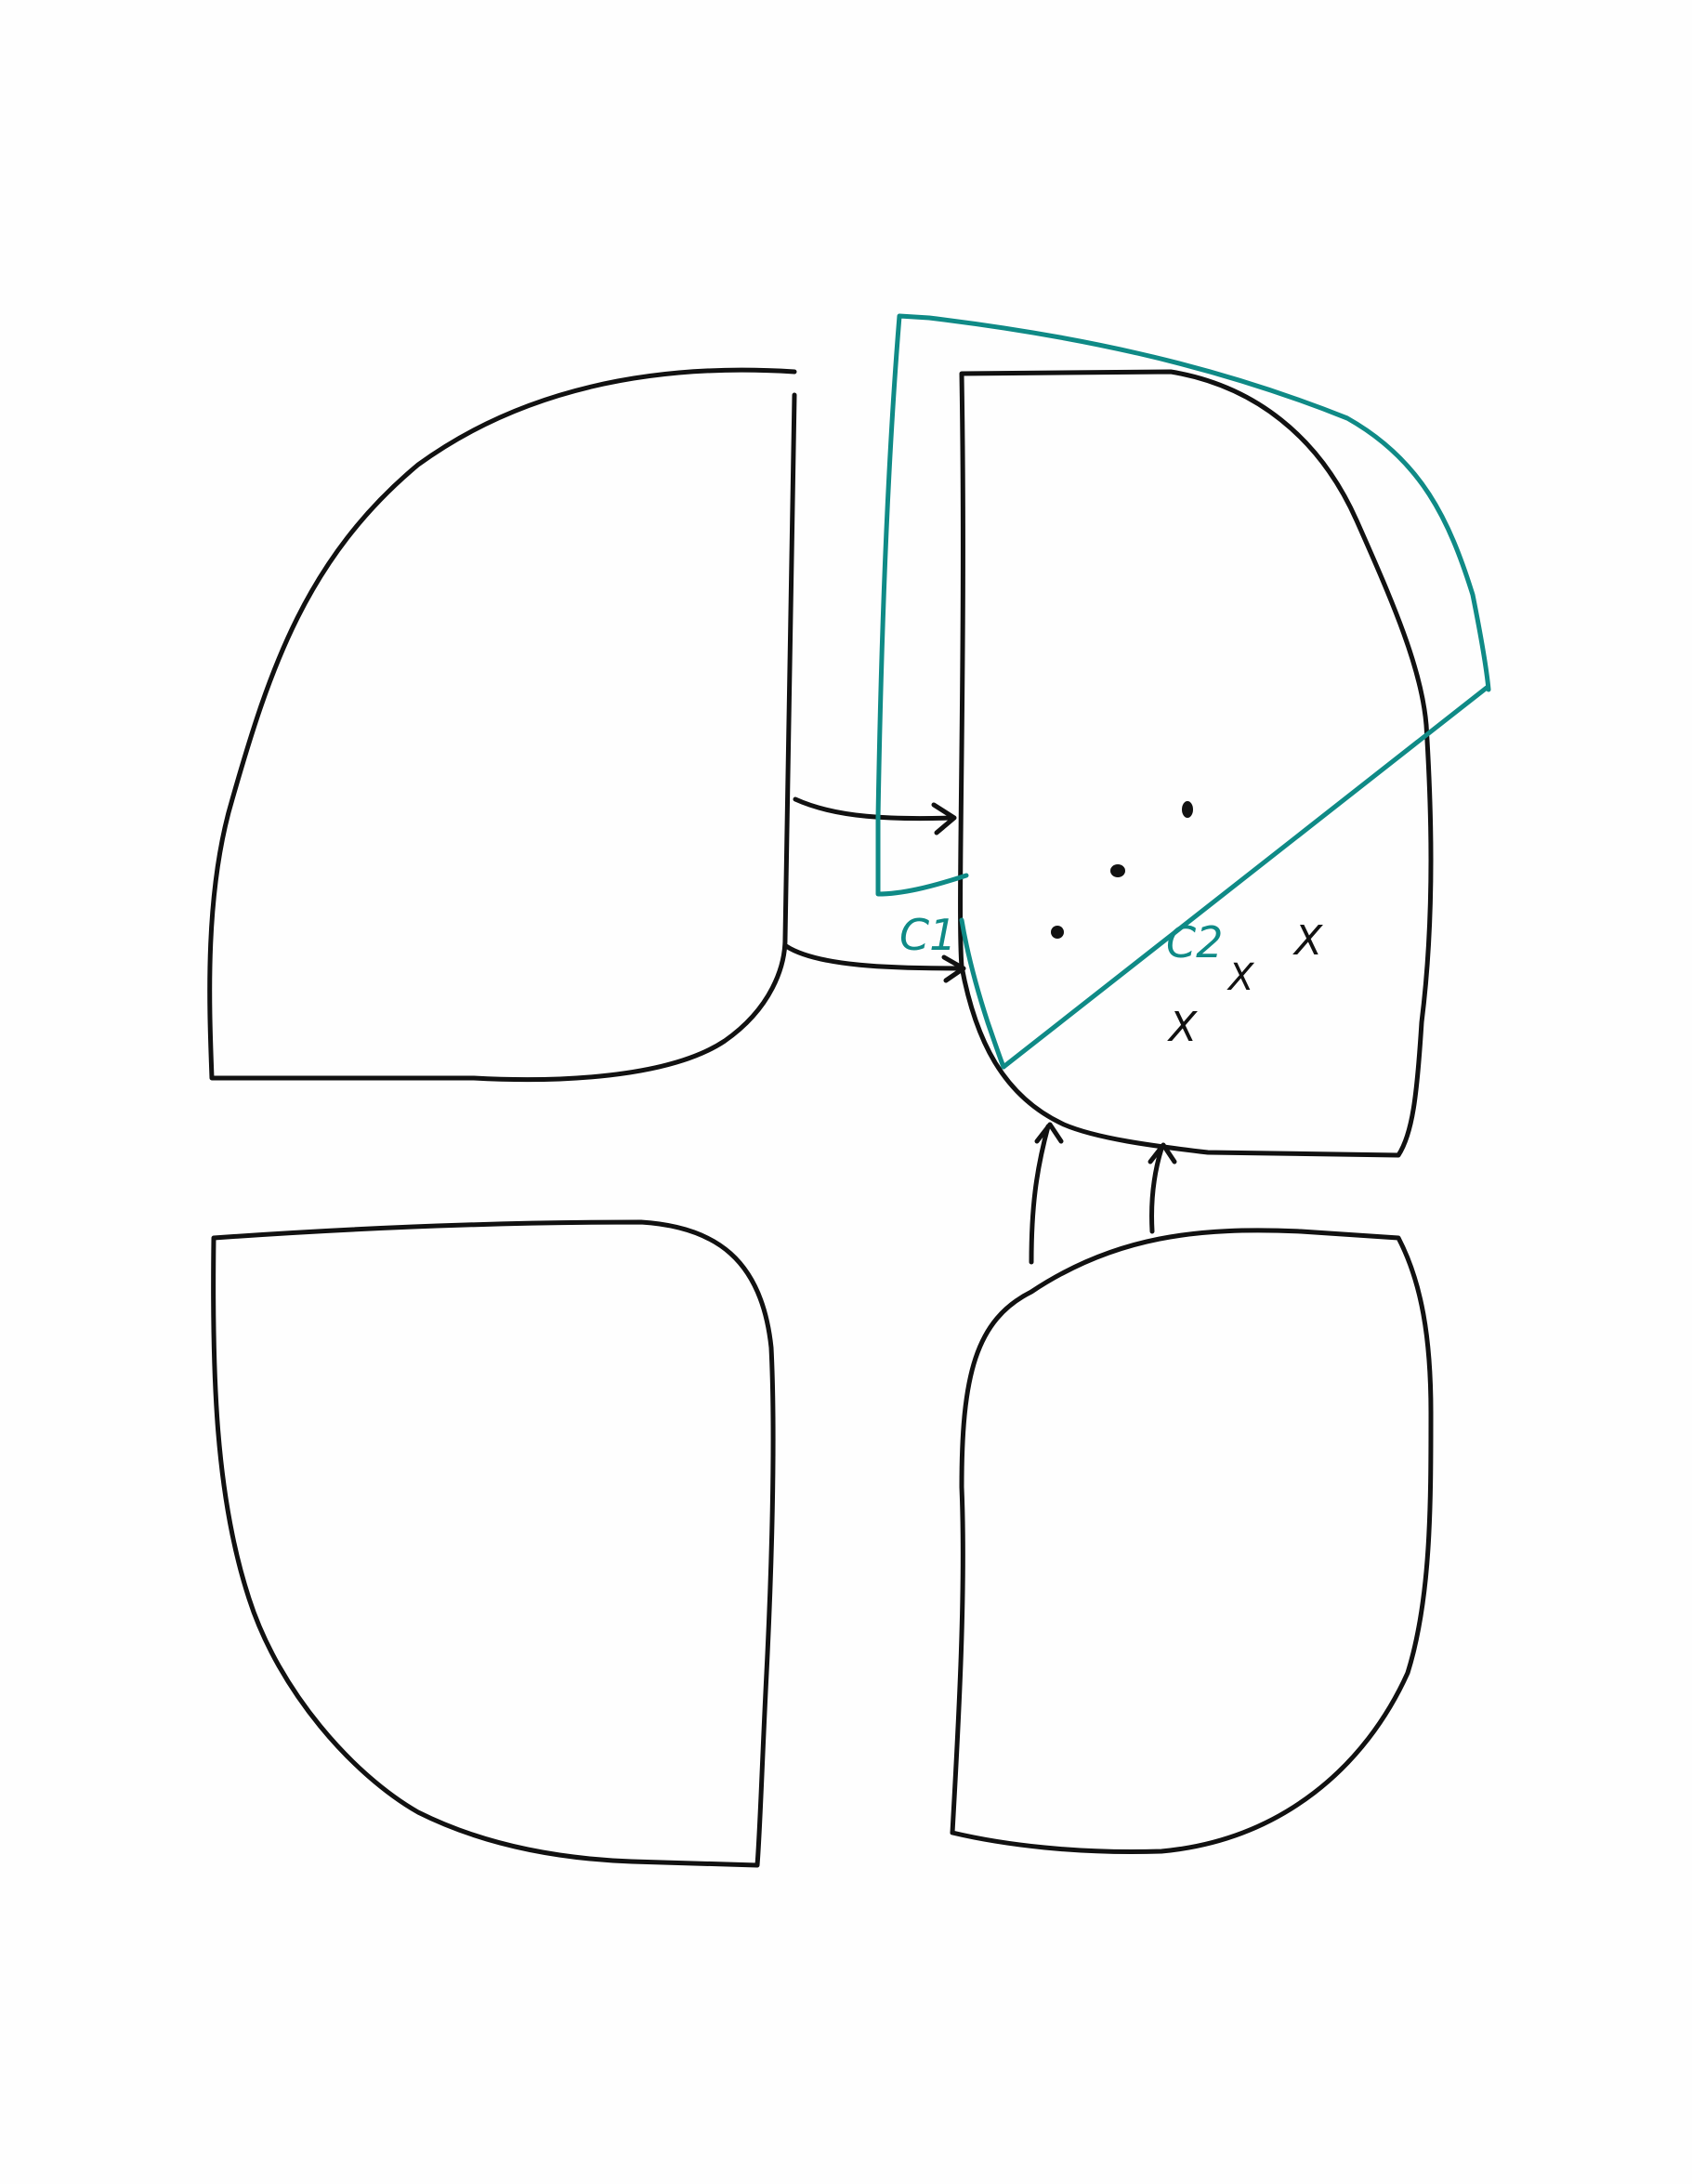  I want to click on arrow-up-left-connector, so click(1040, 1194).